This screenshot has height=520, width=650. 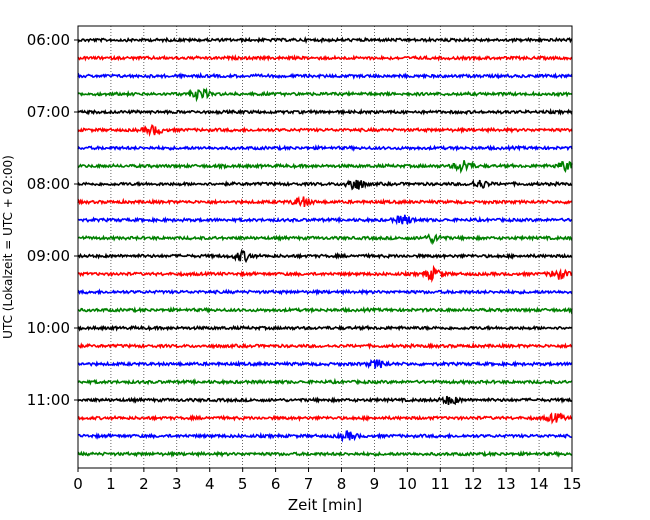 I want to click on x-axis-label: Zeit [min], so click(x=325, y=505).